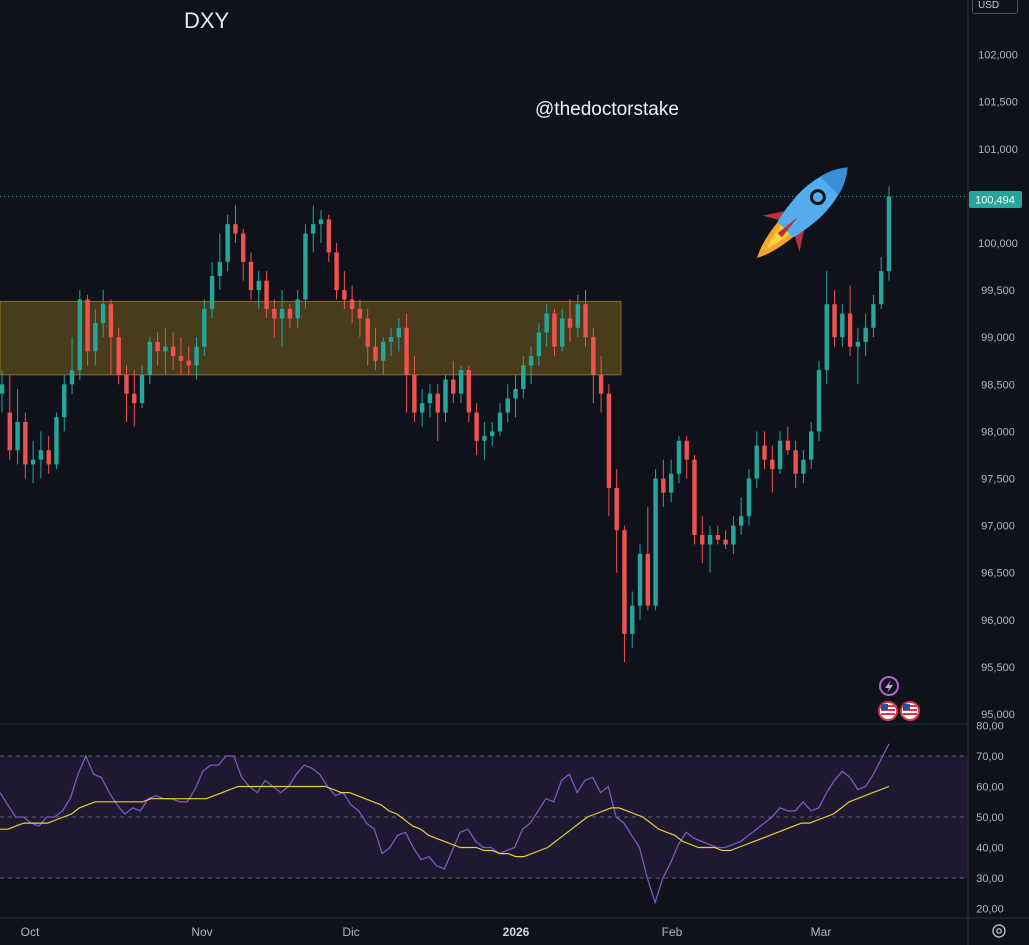  Describe the element at coordinates (484, 817) in the screenshot. I see `rsi-levels` at that location.